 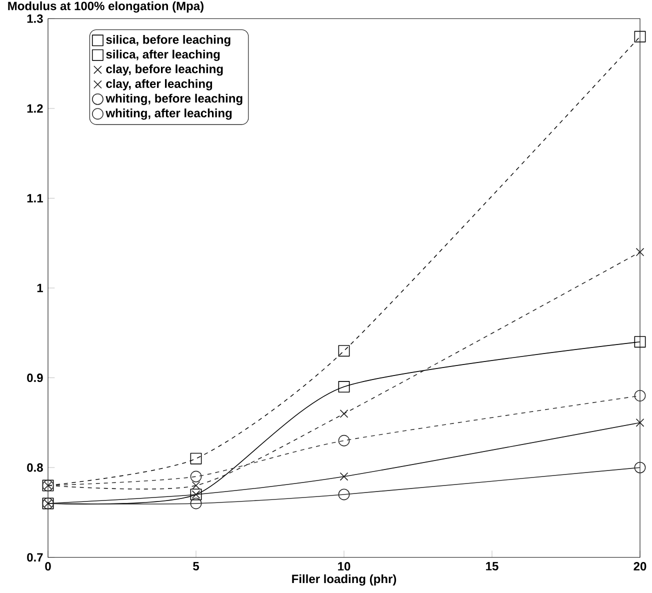 What do you see at coordinates (35, 18) in the screenshot?
I see `y-tick-label: 1.3` at bounding box center [35, 18].